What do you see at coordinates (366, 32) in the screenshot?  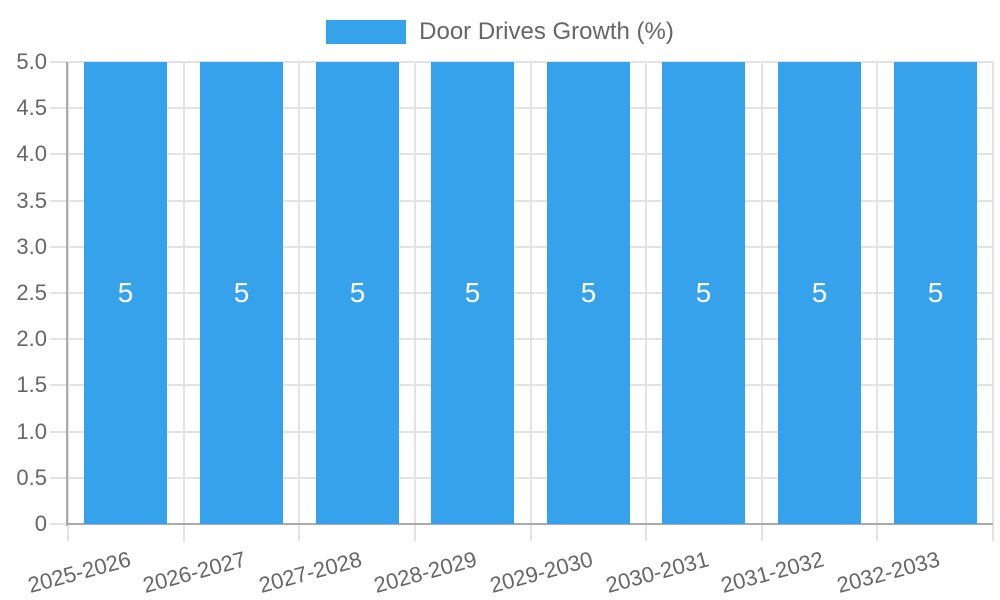 I see `legend-swatch` at bounding box center [366, 32].